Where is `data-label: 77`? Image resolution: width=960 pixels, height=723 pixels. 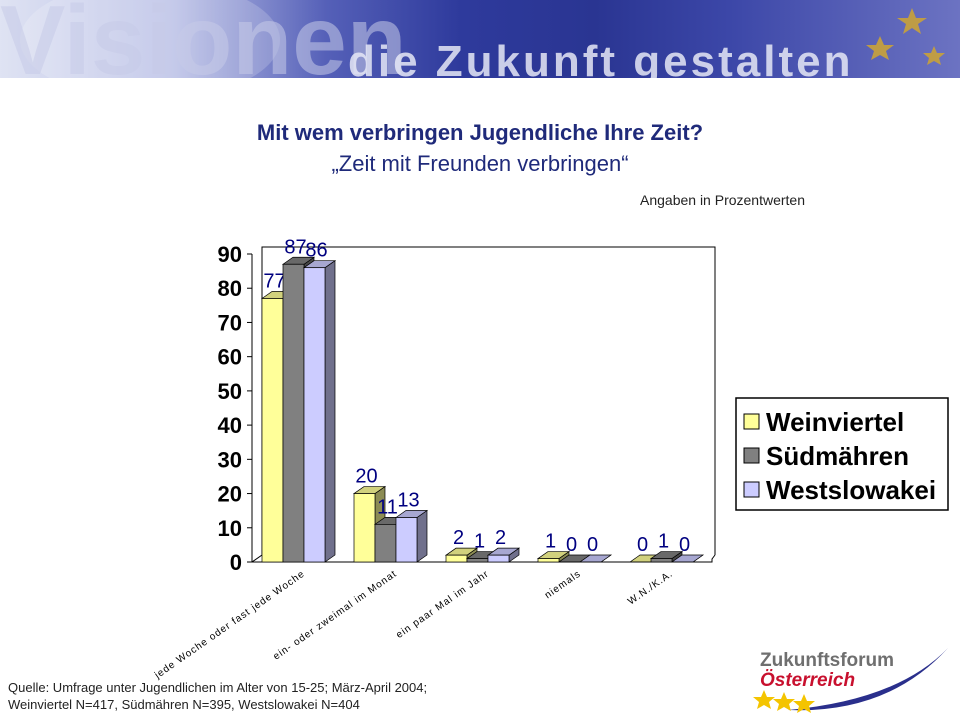 data-label: 77 is located at coordinates (274, 281).